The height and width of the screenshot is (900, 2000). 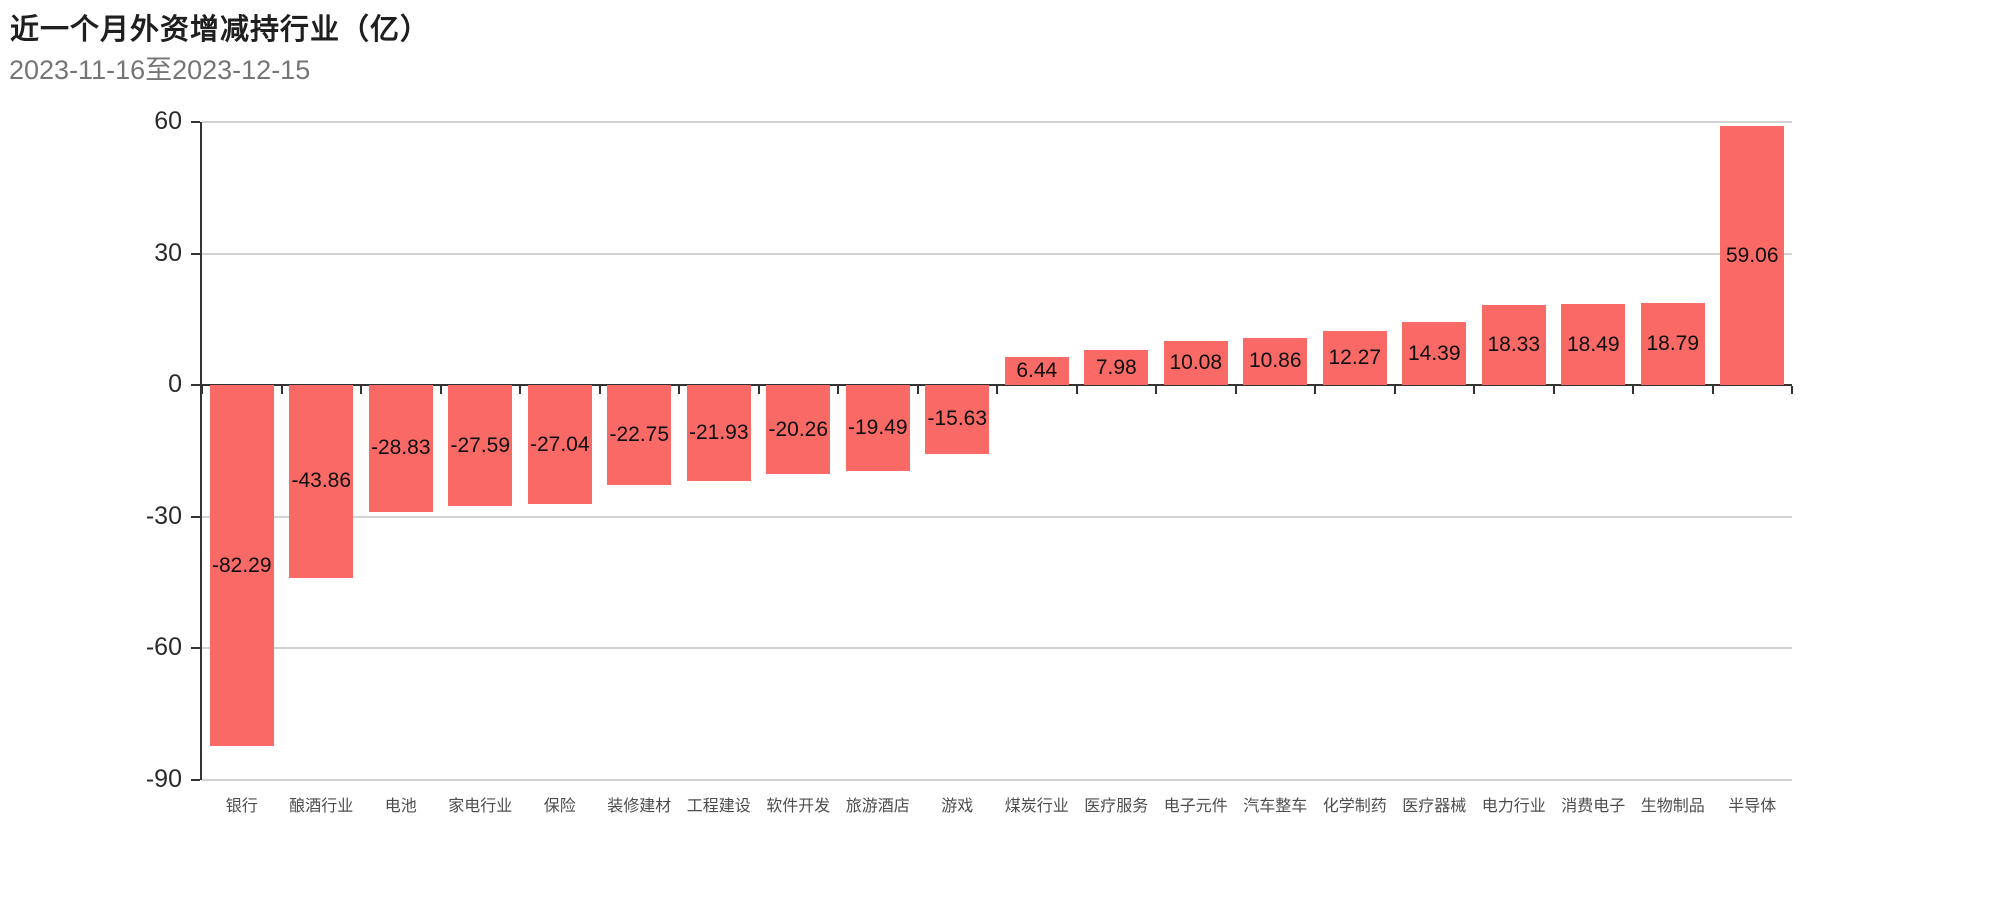 I want to click on x-category-label: 软件开发, so click(x=798, y=806).